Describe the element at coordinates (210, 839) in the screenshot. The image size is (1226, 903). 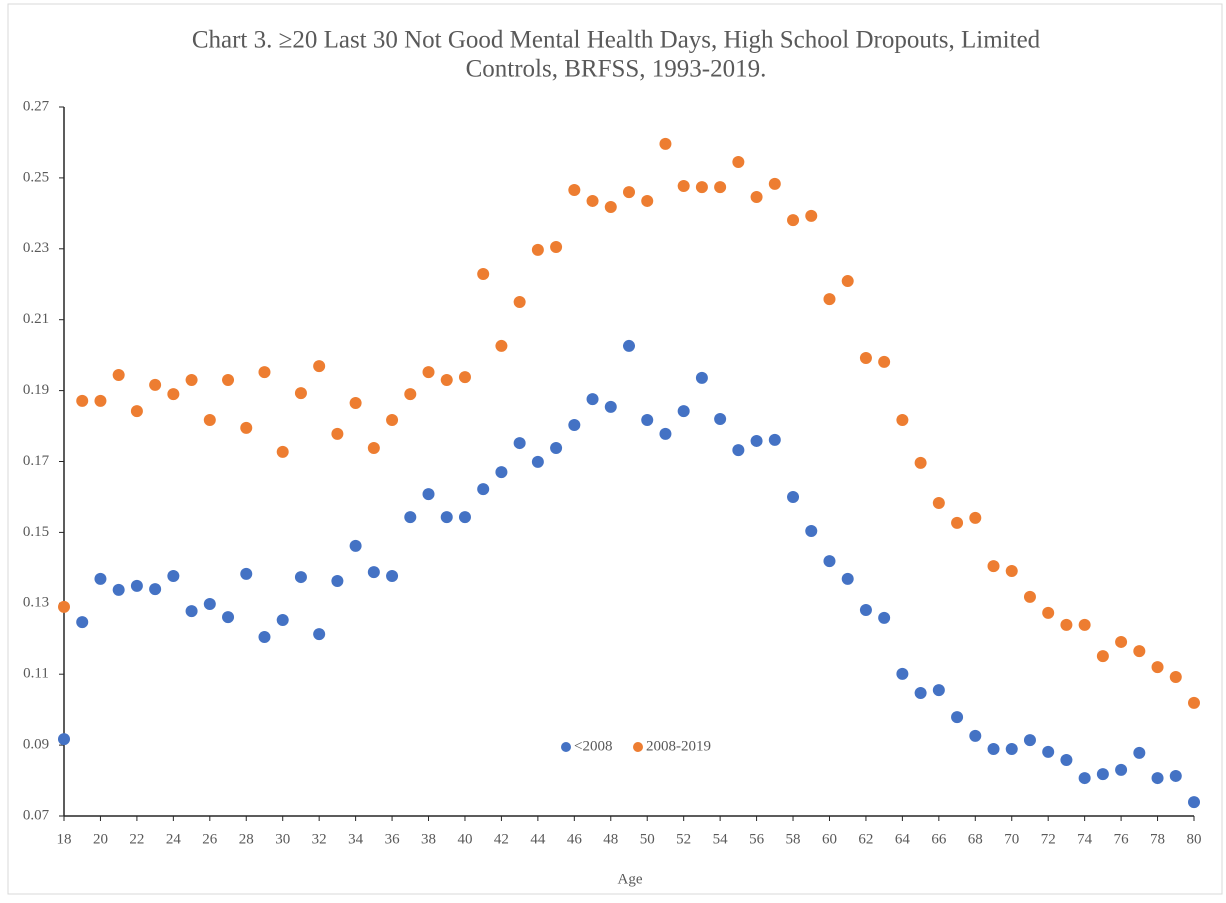
I see `x-tick-label: 26` at that location.